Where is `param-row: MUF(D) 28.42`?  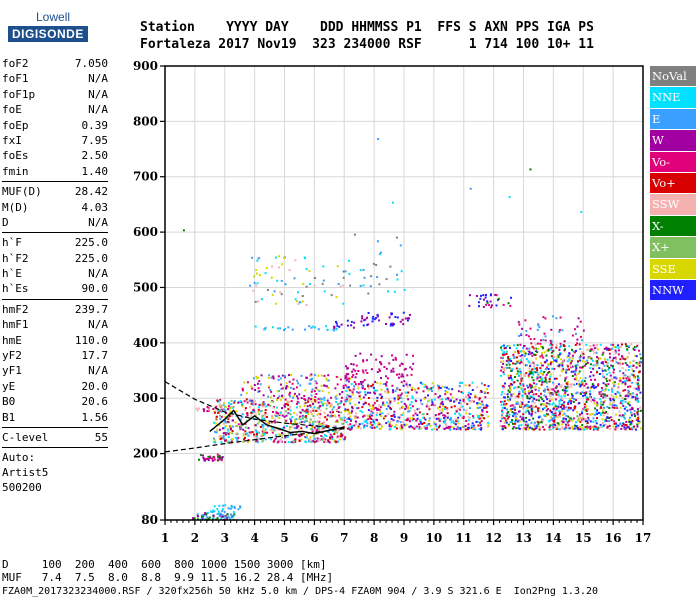 param-row: MUF(D) 28.42 is located at coordinates (55, 191).